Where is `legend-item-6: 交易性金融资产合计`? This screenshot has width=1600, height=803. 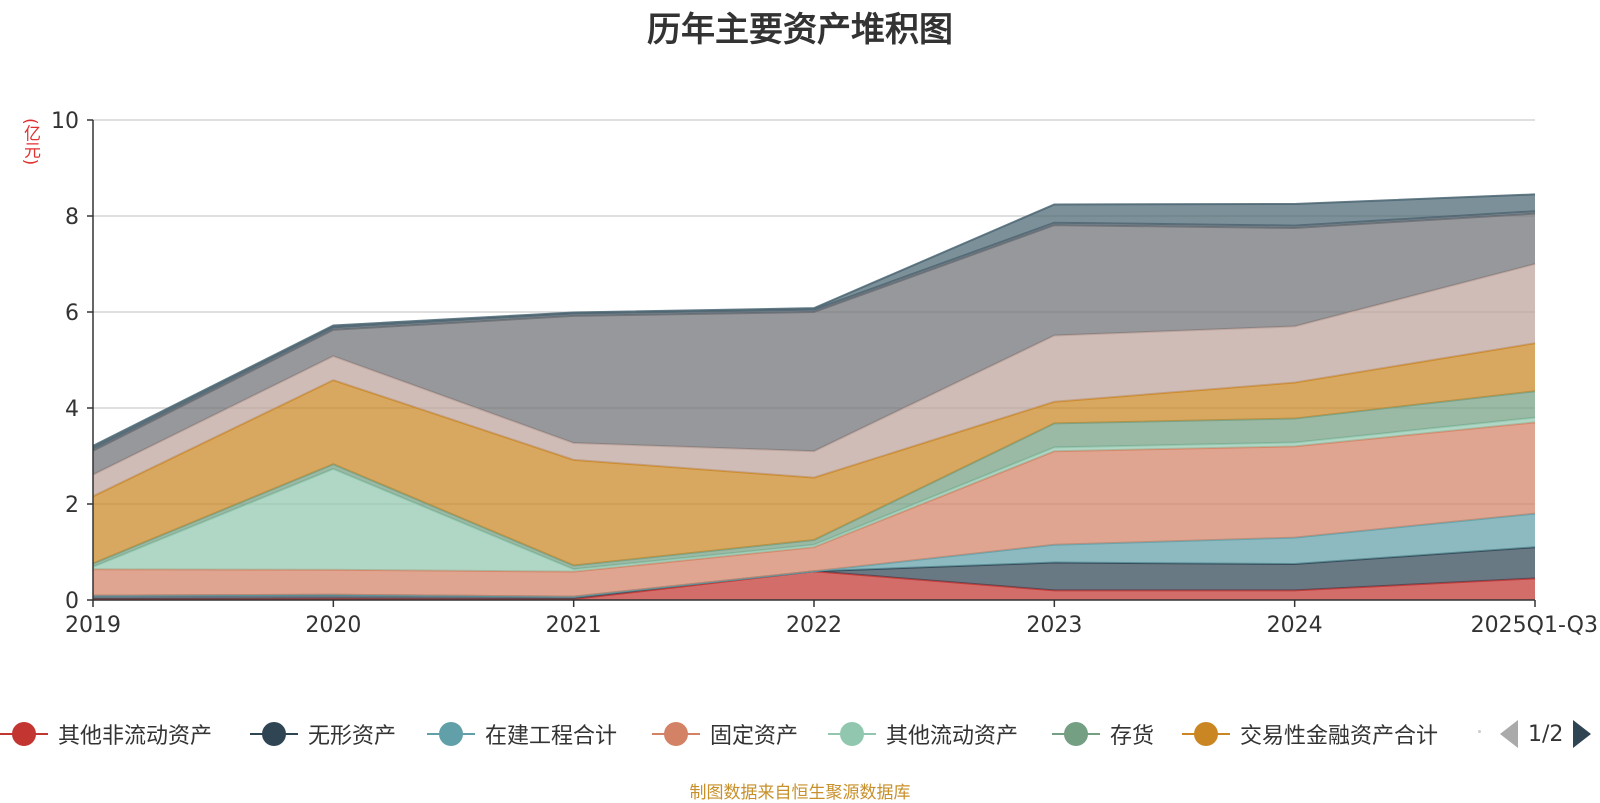
legend-item-6: 交易性金融资产合计 is located at coordinates (1310, 734).